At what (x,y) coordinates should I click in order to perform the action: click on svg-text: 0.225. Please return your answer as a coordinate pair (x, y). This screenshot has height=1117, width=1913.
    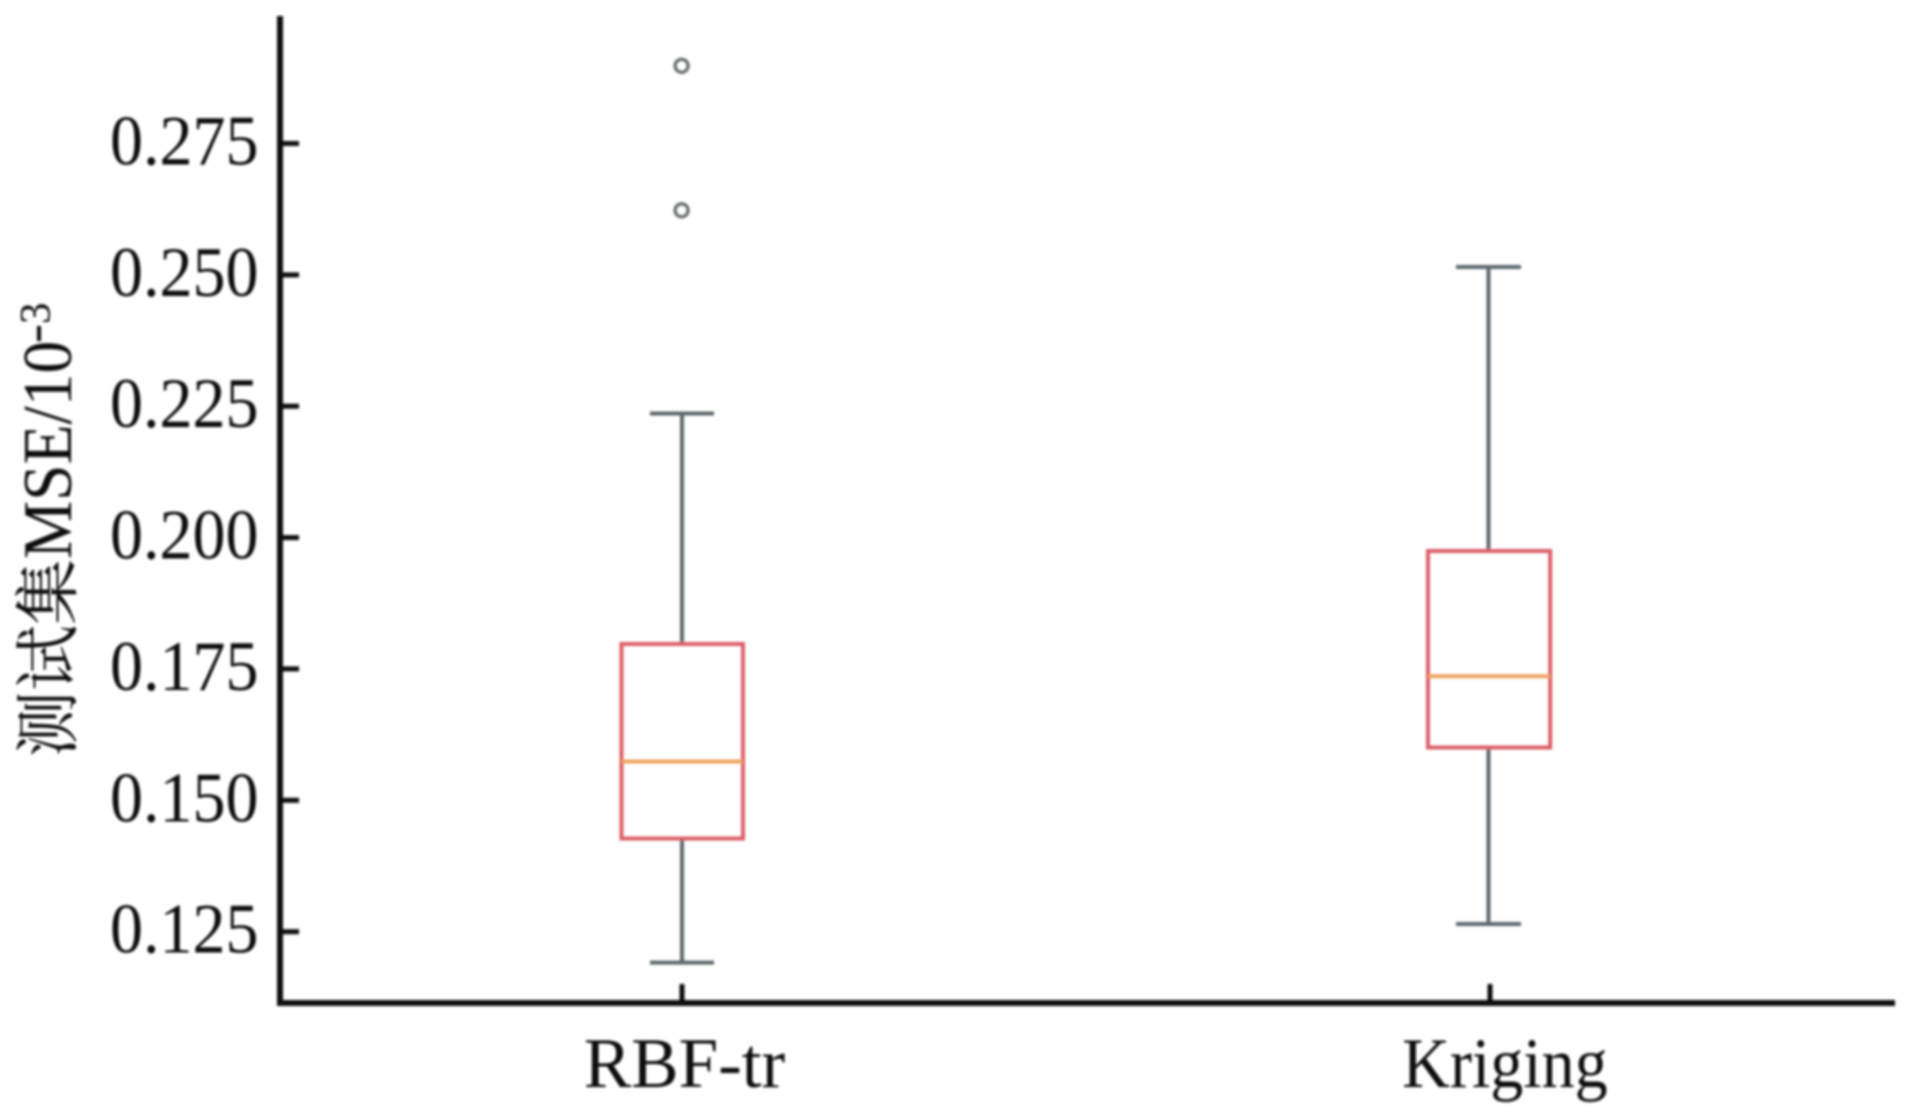
    Looking at the image, I should click on (184, 403).